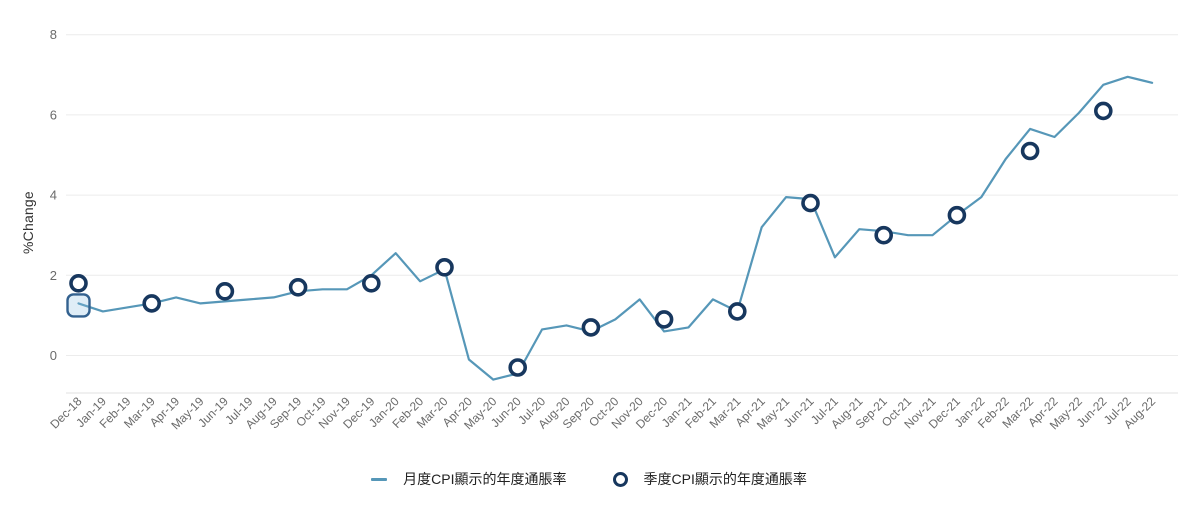 The width and height of the screenshot is (1178, 514). Describe the element at coordinates (78, 305) in the screenshot. I see `selected-point-highlight` at that location.